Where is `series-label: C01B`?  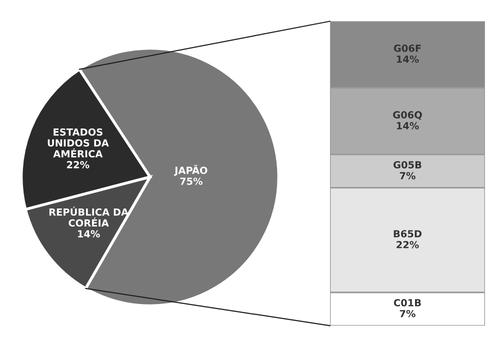
series-label: C01B is located at coordinates (407, 302).